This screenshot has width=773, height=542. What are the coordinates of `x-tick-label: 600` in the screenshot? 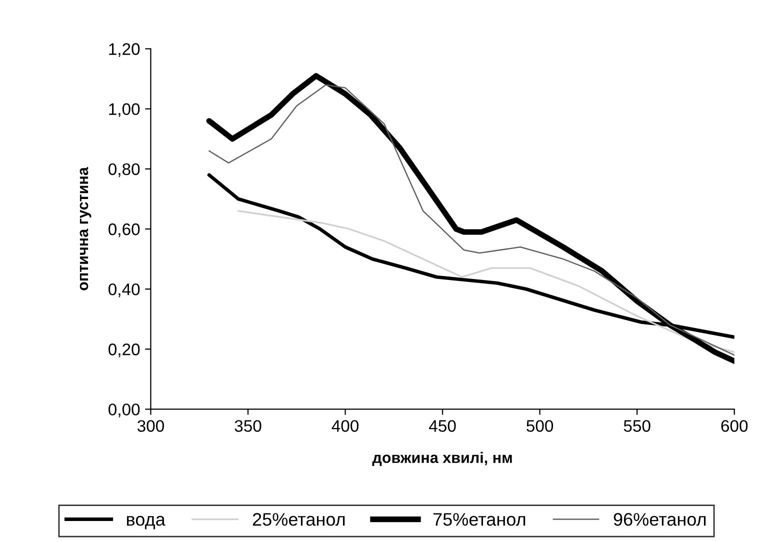 It's located at (734, 426).